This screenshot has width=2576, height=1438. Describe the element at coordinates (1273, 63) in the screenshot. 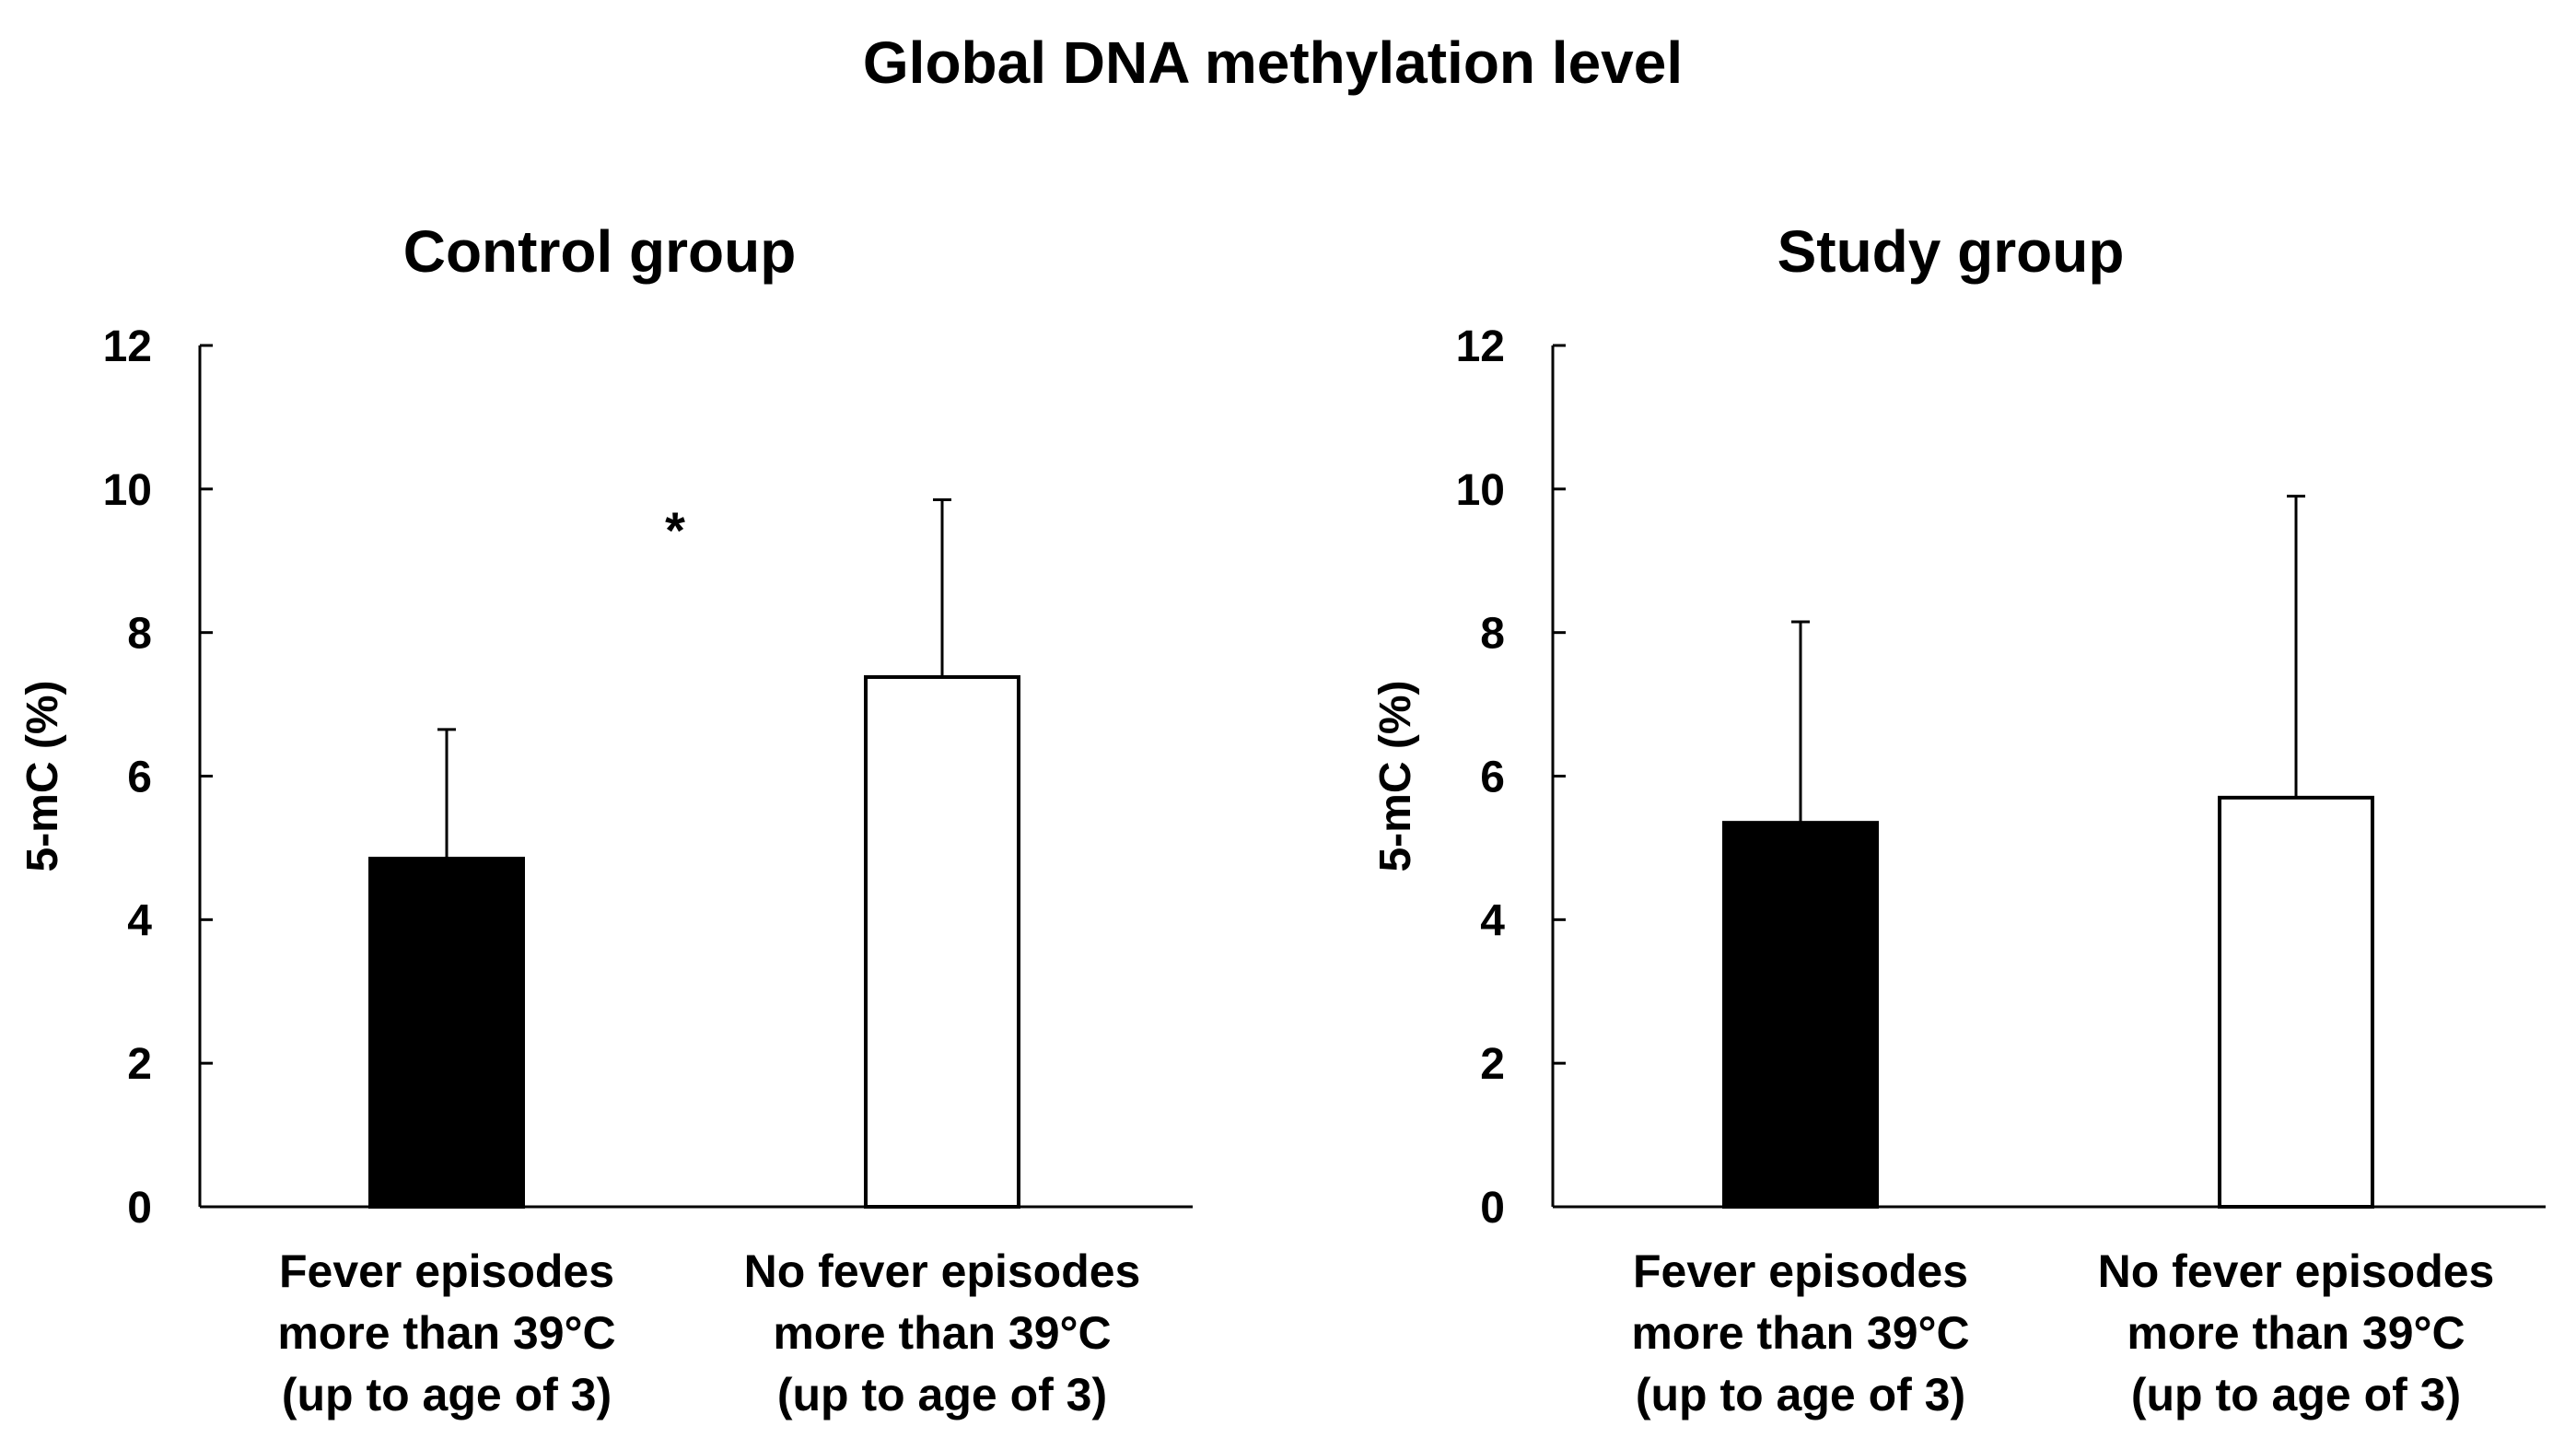

I see `figure-title: Global DNA methylation level` at that location.